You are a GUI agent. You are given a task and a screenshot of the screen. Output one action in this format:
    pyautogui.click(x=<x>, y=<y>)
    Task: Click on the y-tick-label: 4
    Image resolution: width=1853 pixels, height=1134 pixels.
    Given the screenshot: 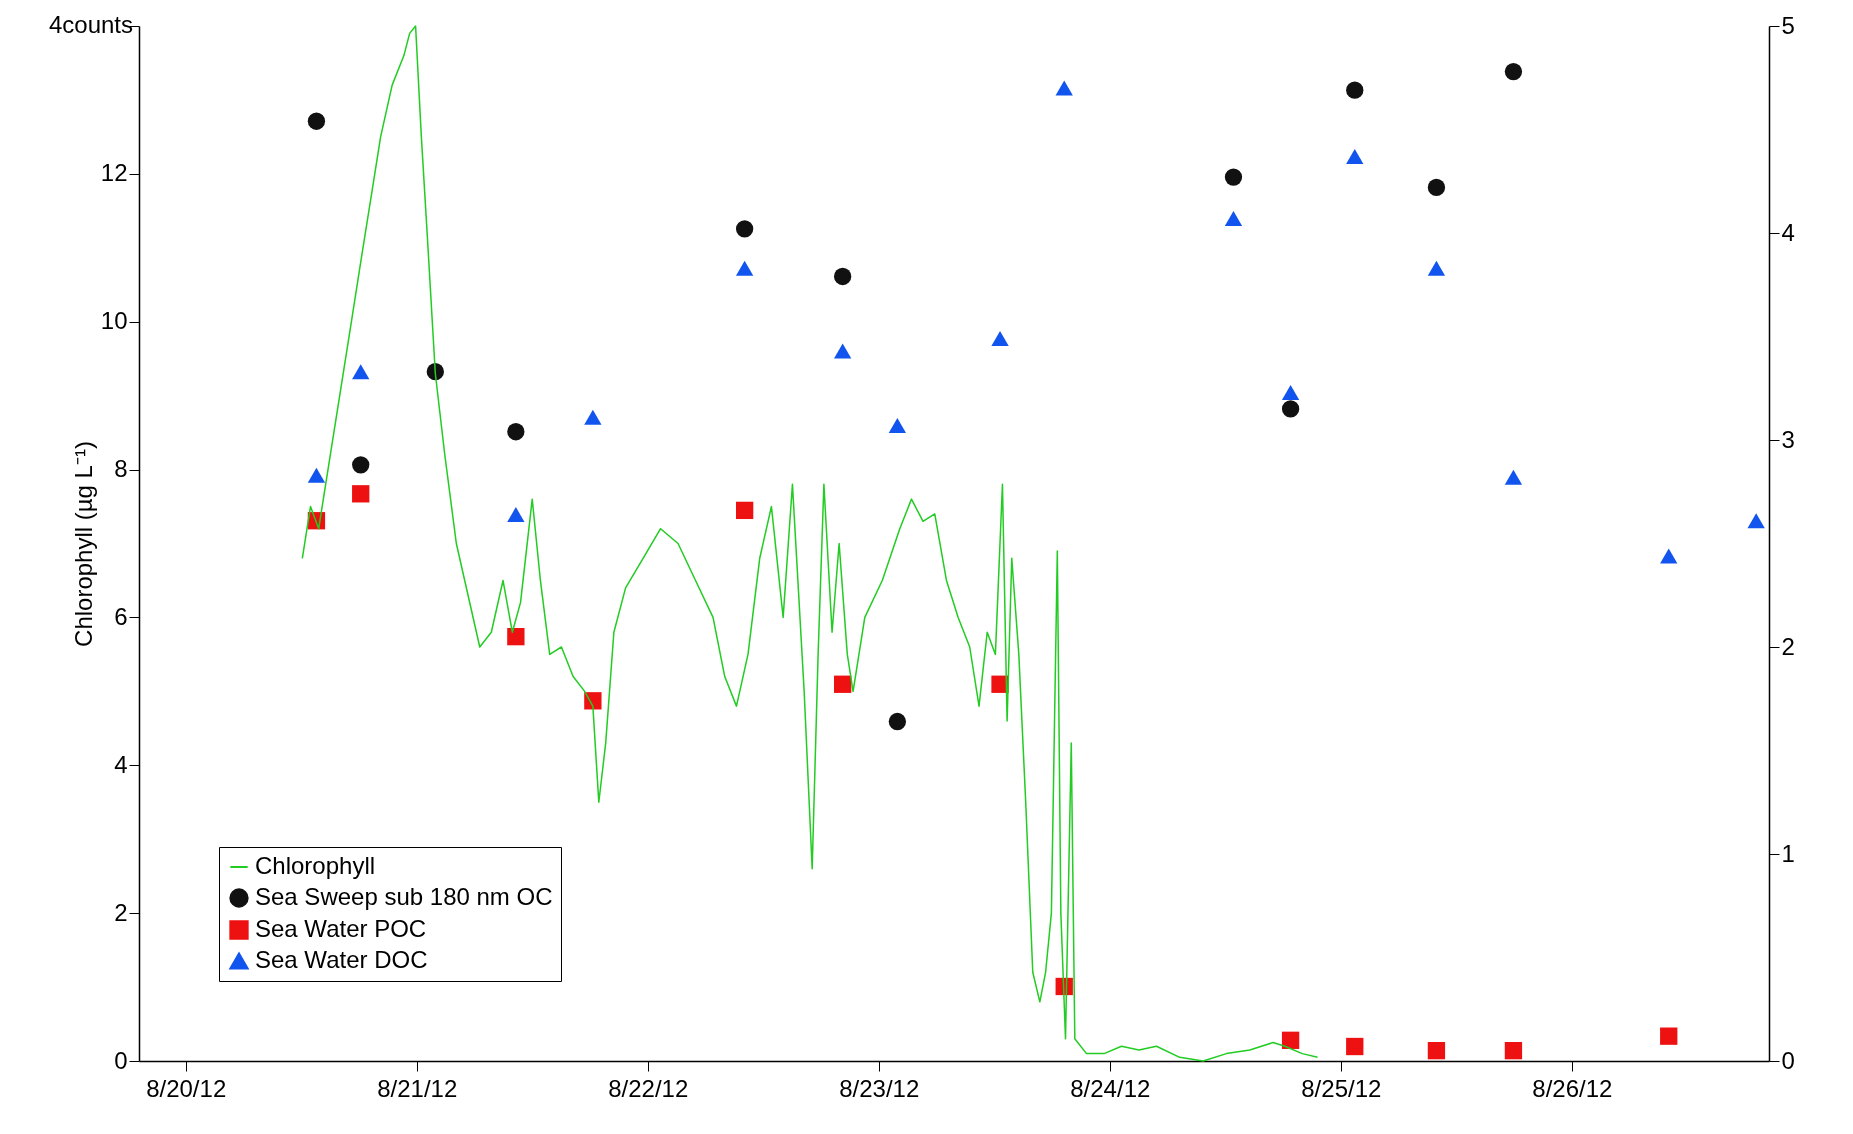 What is the action you would take?
    pyautogui.click(x=121, y=764)
    